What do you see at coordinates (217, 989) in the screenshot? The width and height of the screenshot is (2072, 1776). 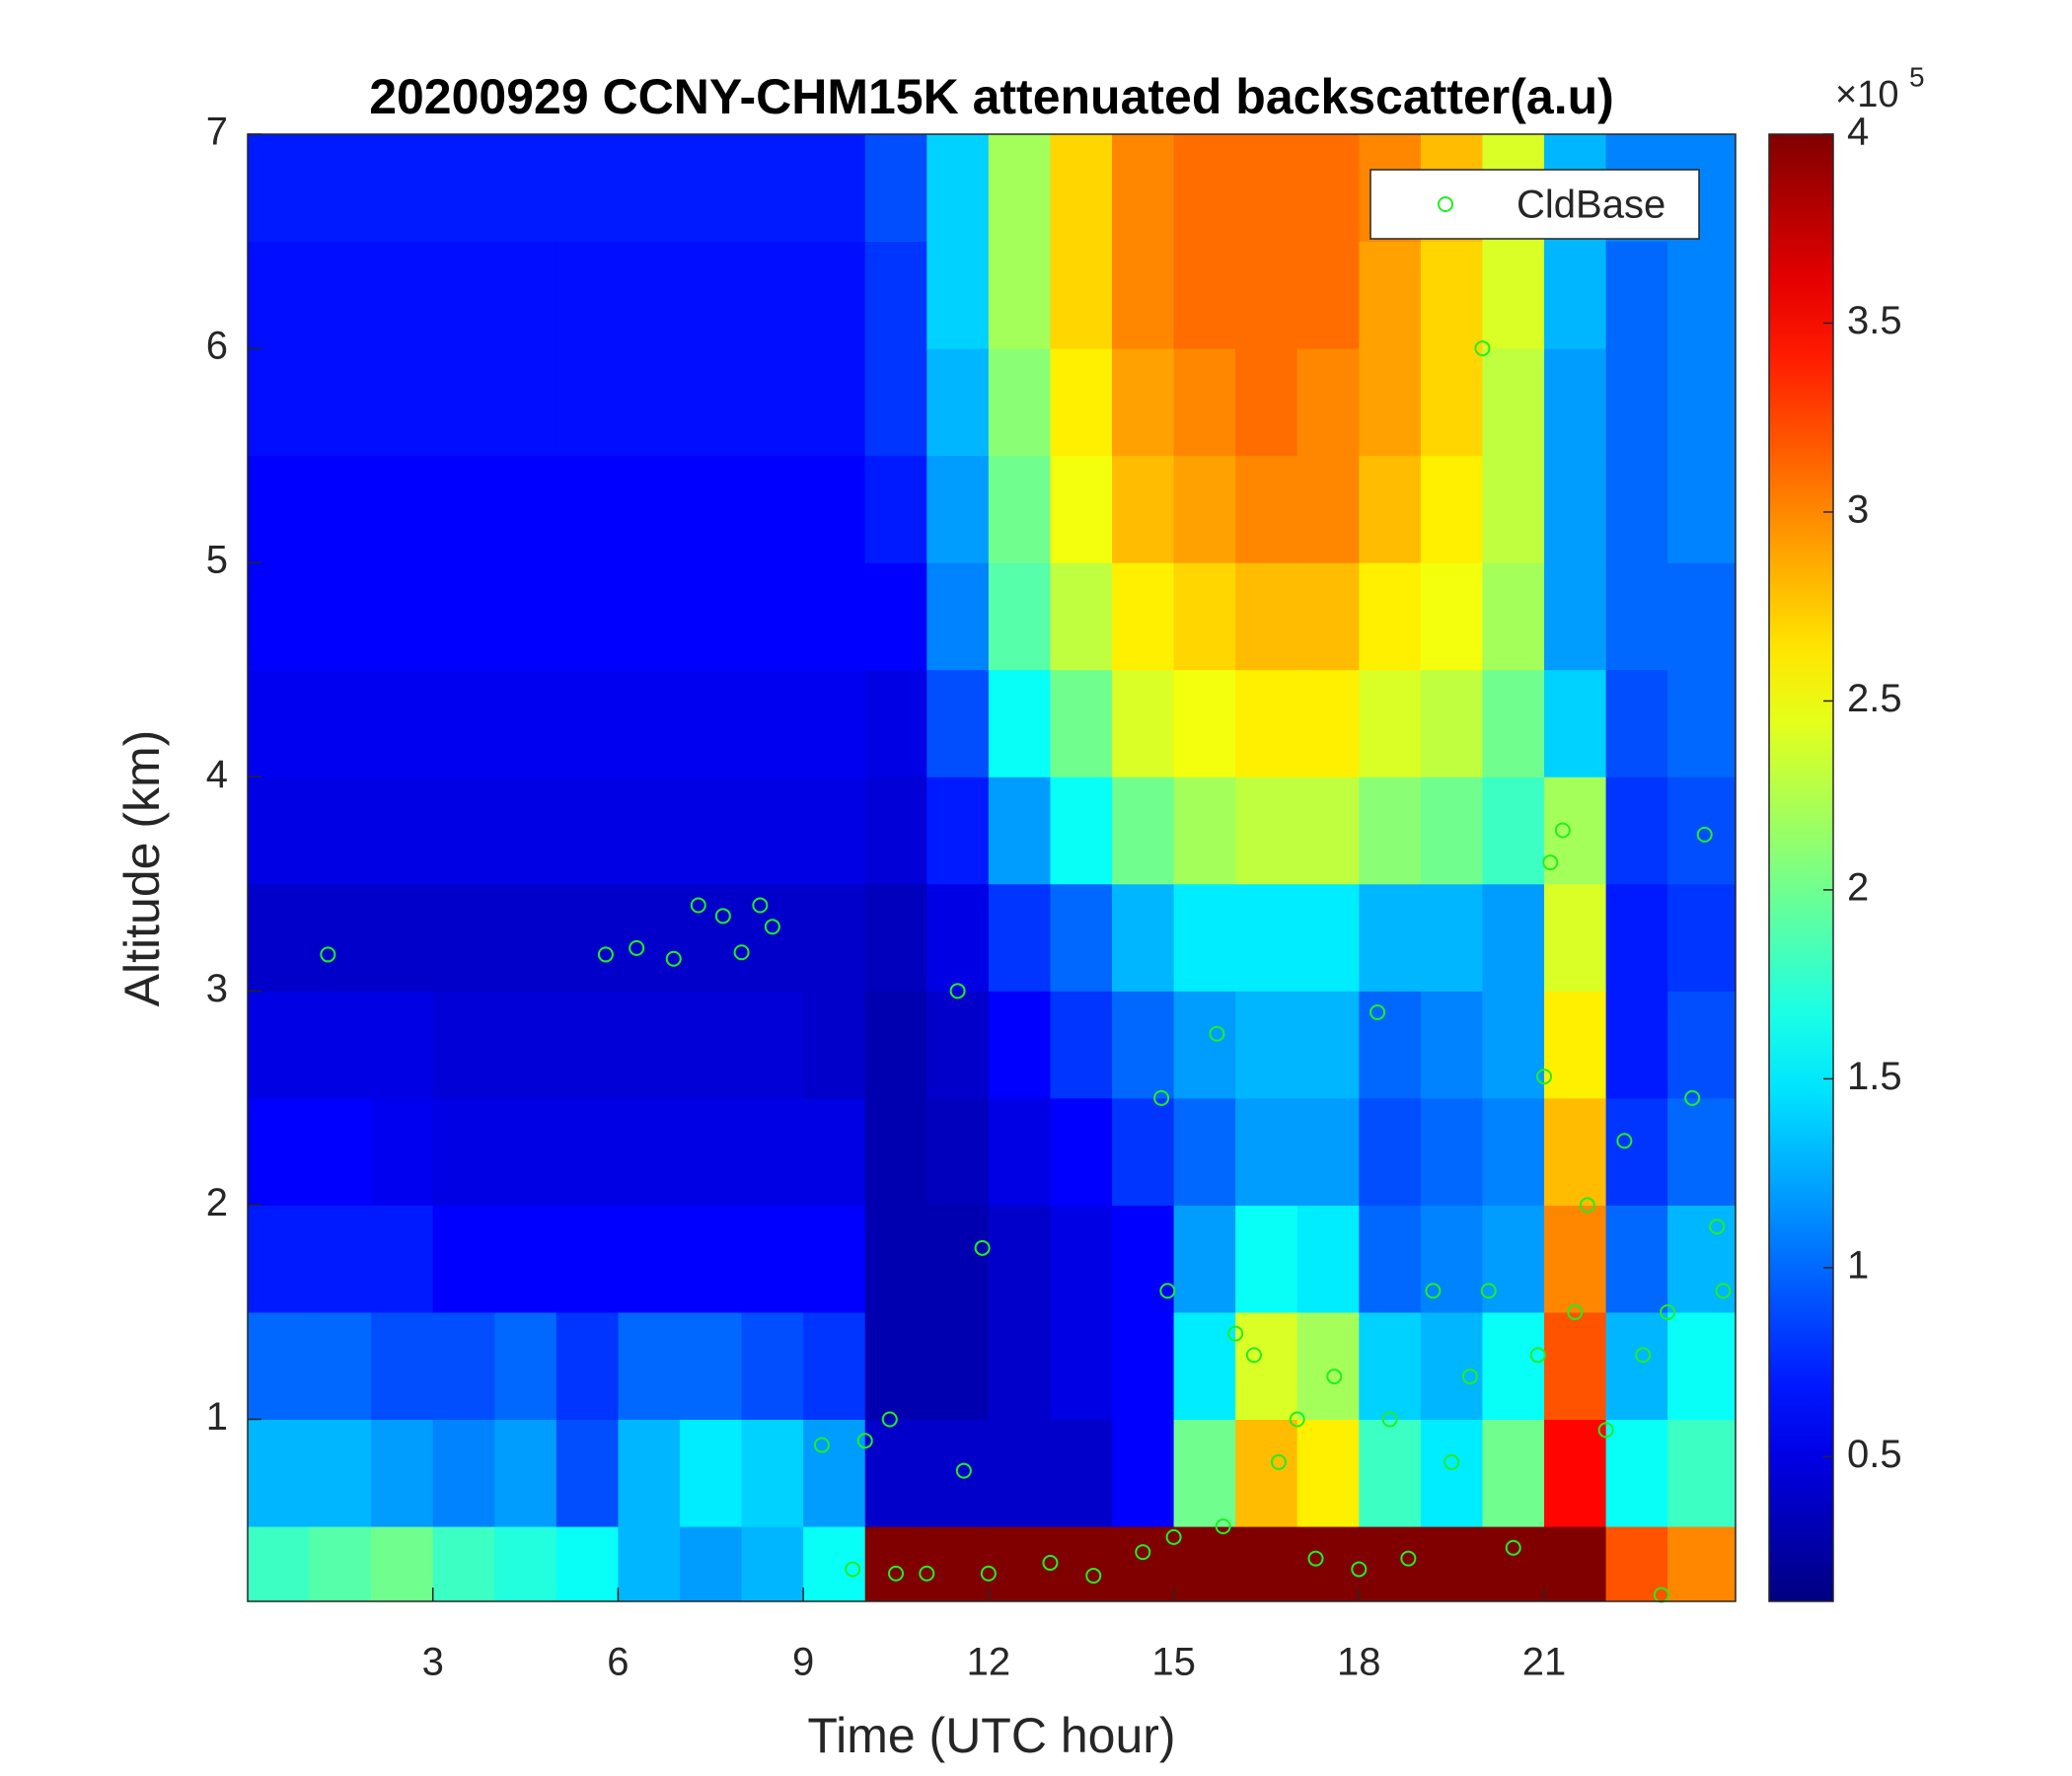 I see `y-tick-label: 3` at bounding box center [217, 989].